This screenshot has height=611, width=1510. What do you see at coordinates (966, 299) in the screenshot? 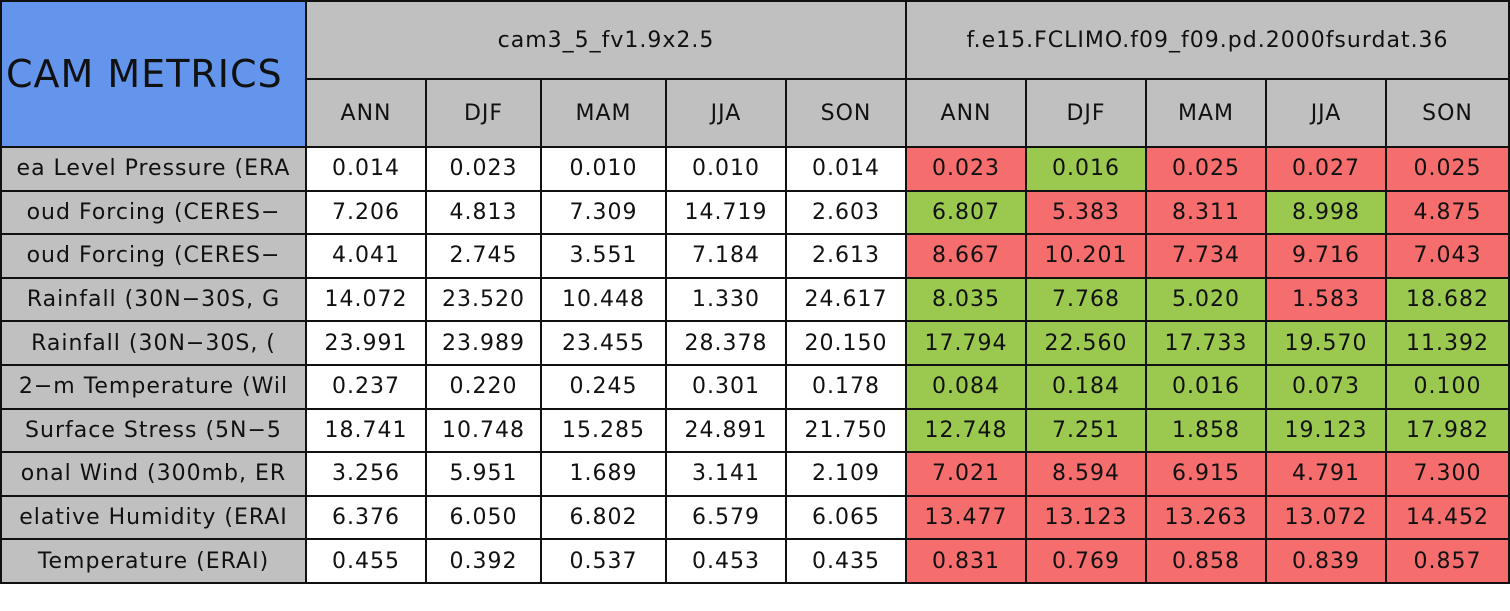
I see `metric-cell: 8.035` at bounding box center [966, 299].